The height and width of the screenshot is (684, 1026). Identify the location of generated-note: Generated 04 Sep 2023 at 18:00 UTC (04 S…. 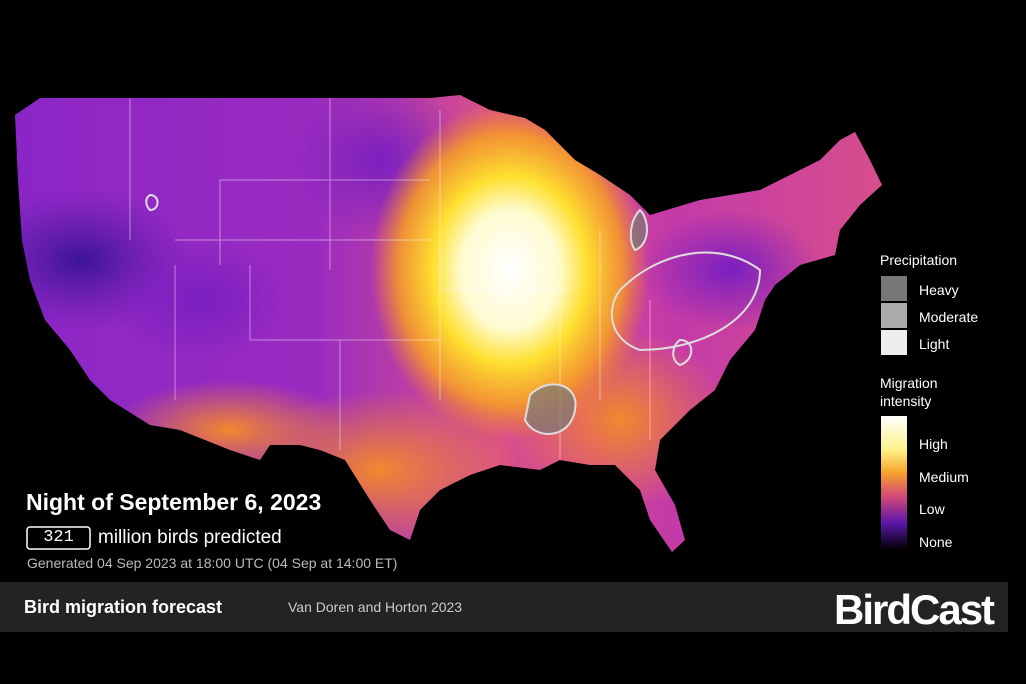
(212, 563).